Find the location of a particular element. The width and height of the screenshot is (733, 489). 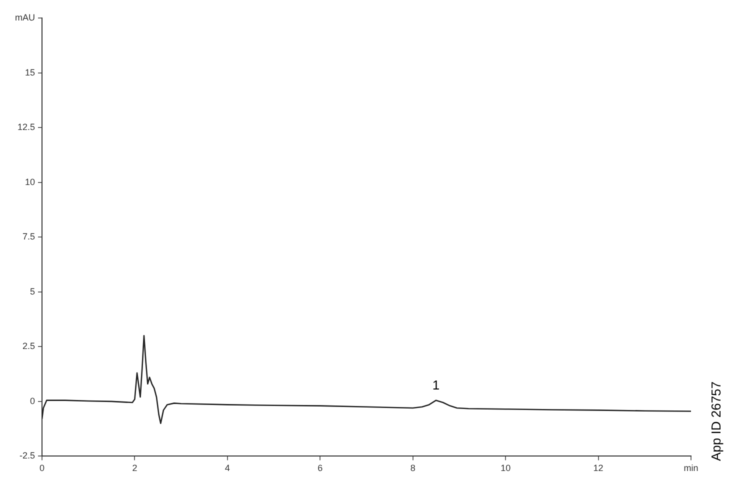

x-tick-label: min is located at coordinates (691, 468).